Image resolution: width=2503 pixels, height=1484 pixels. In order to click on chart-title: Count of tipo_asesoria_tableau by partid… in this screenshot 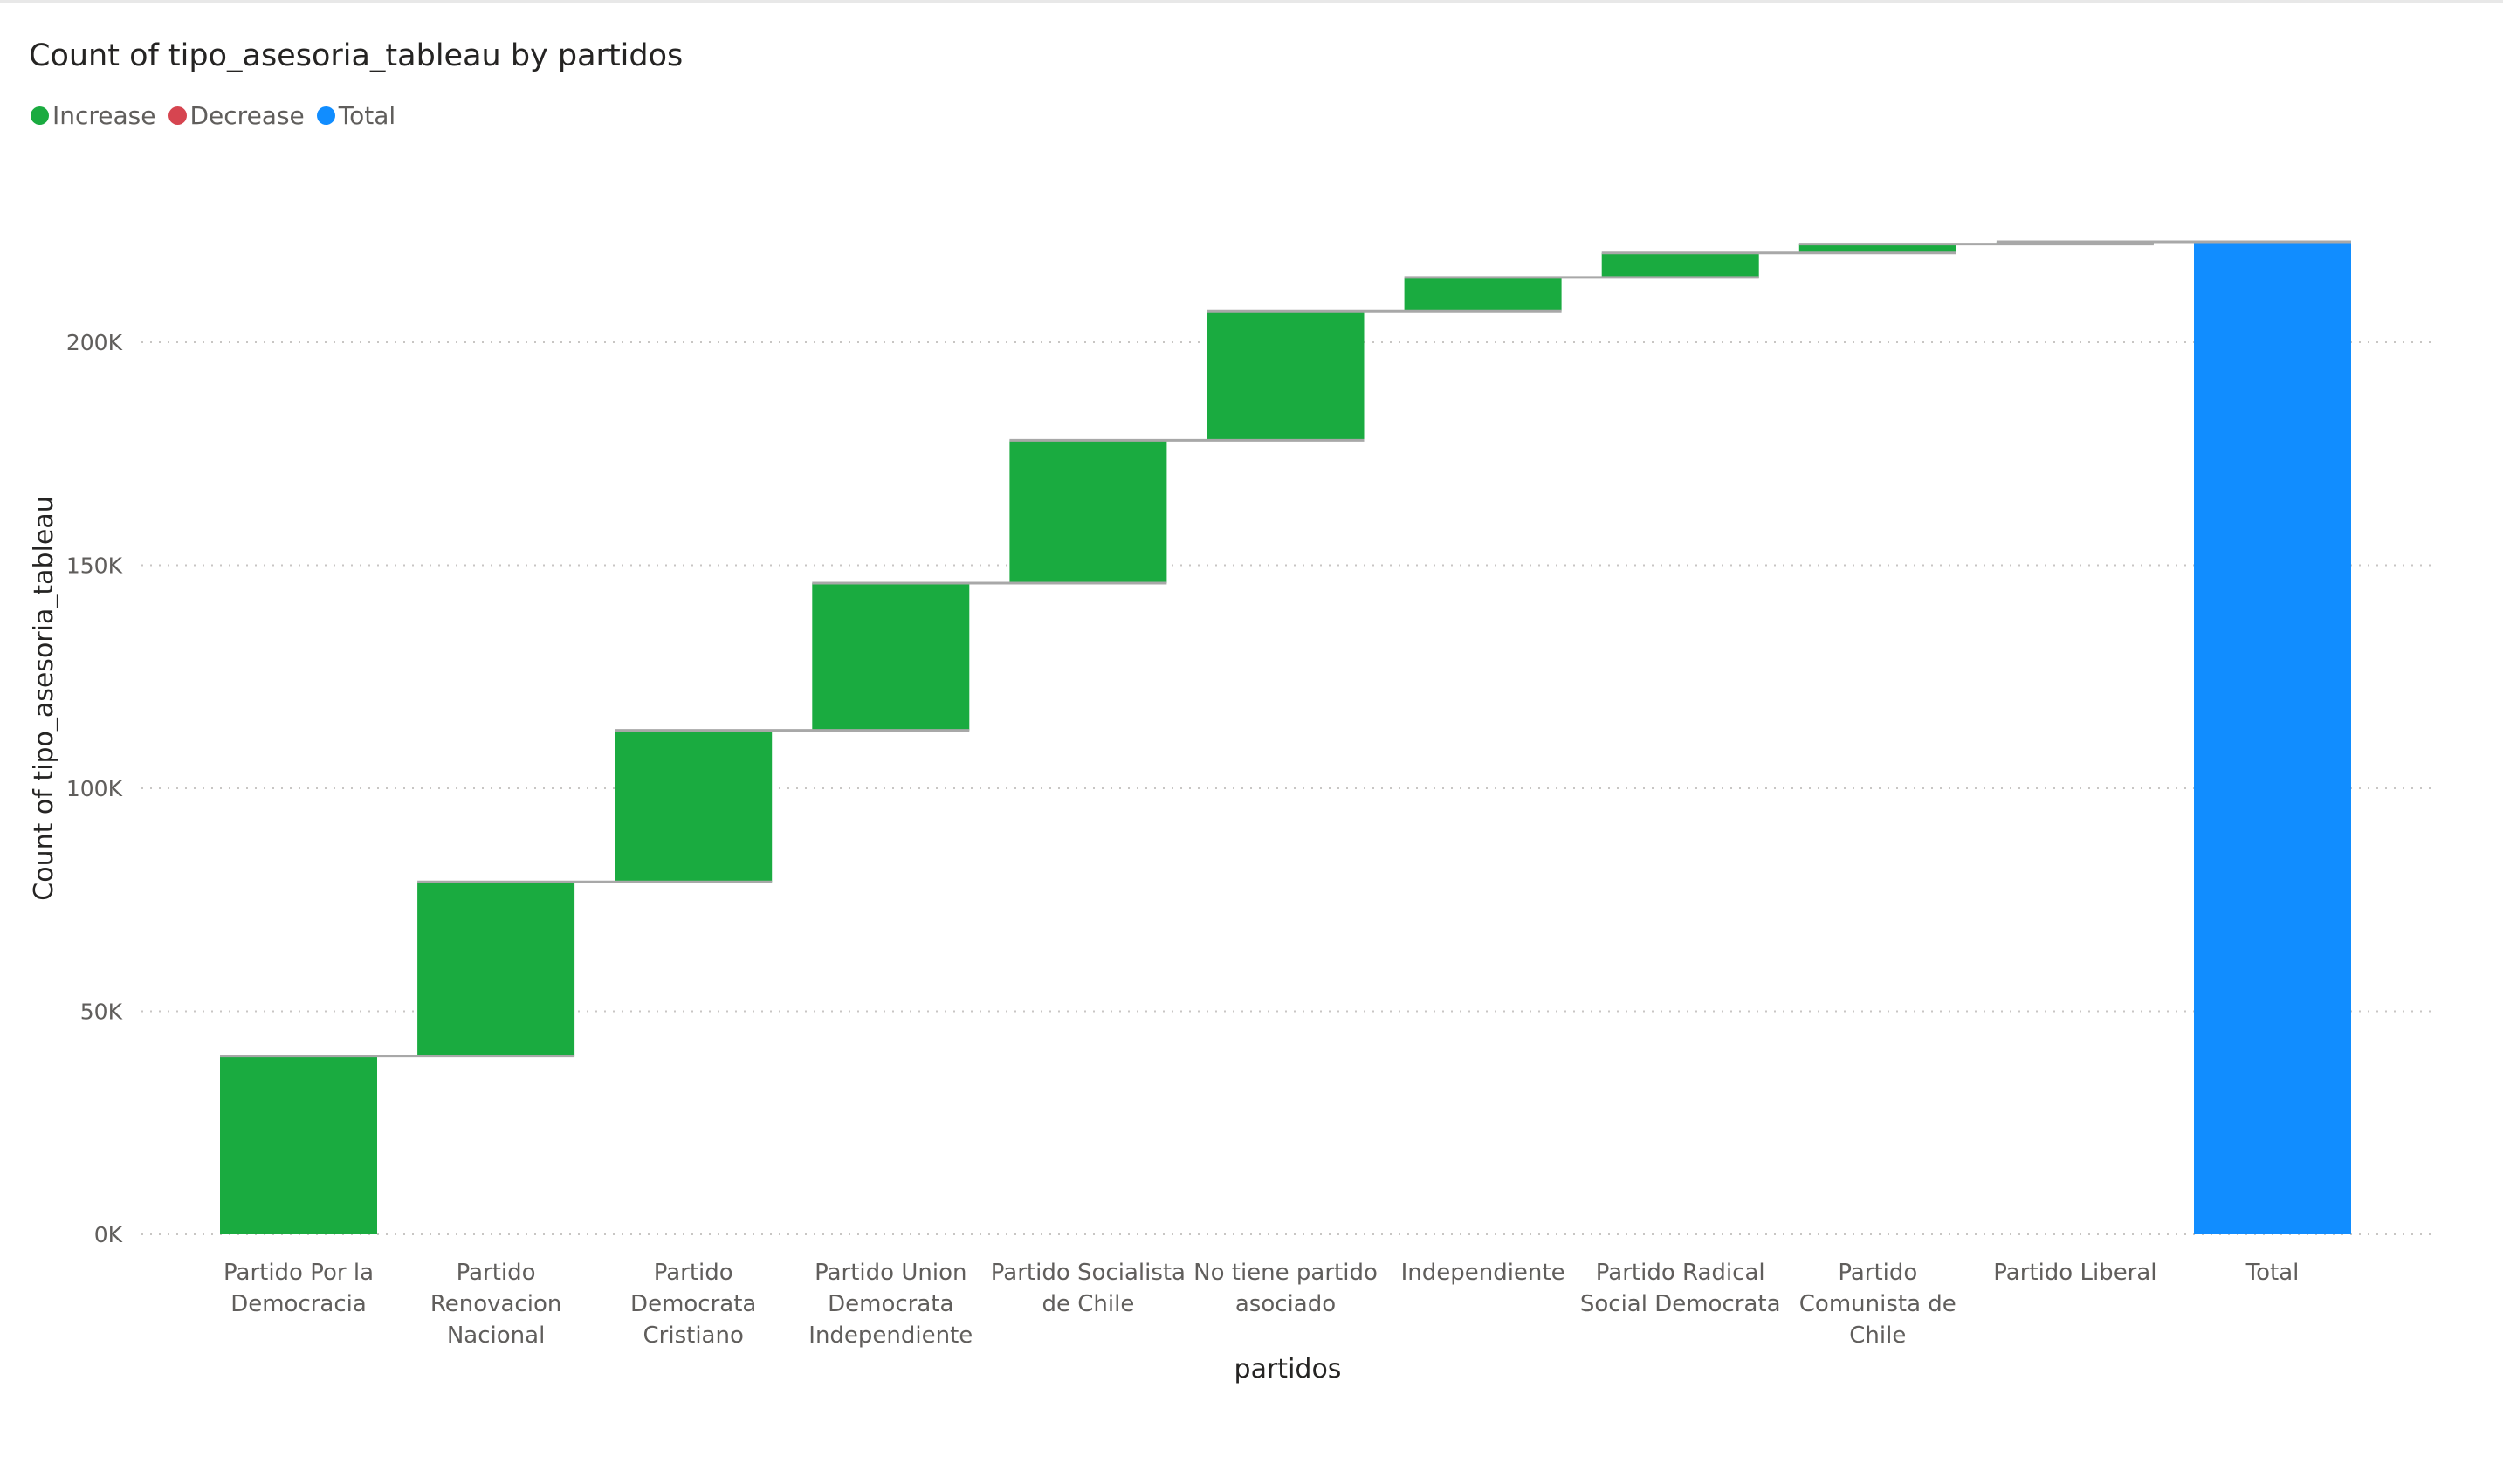, I will do `click(356, 56)`.